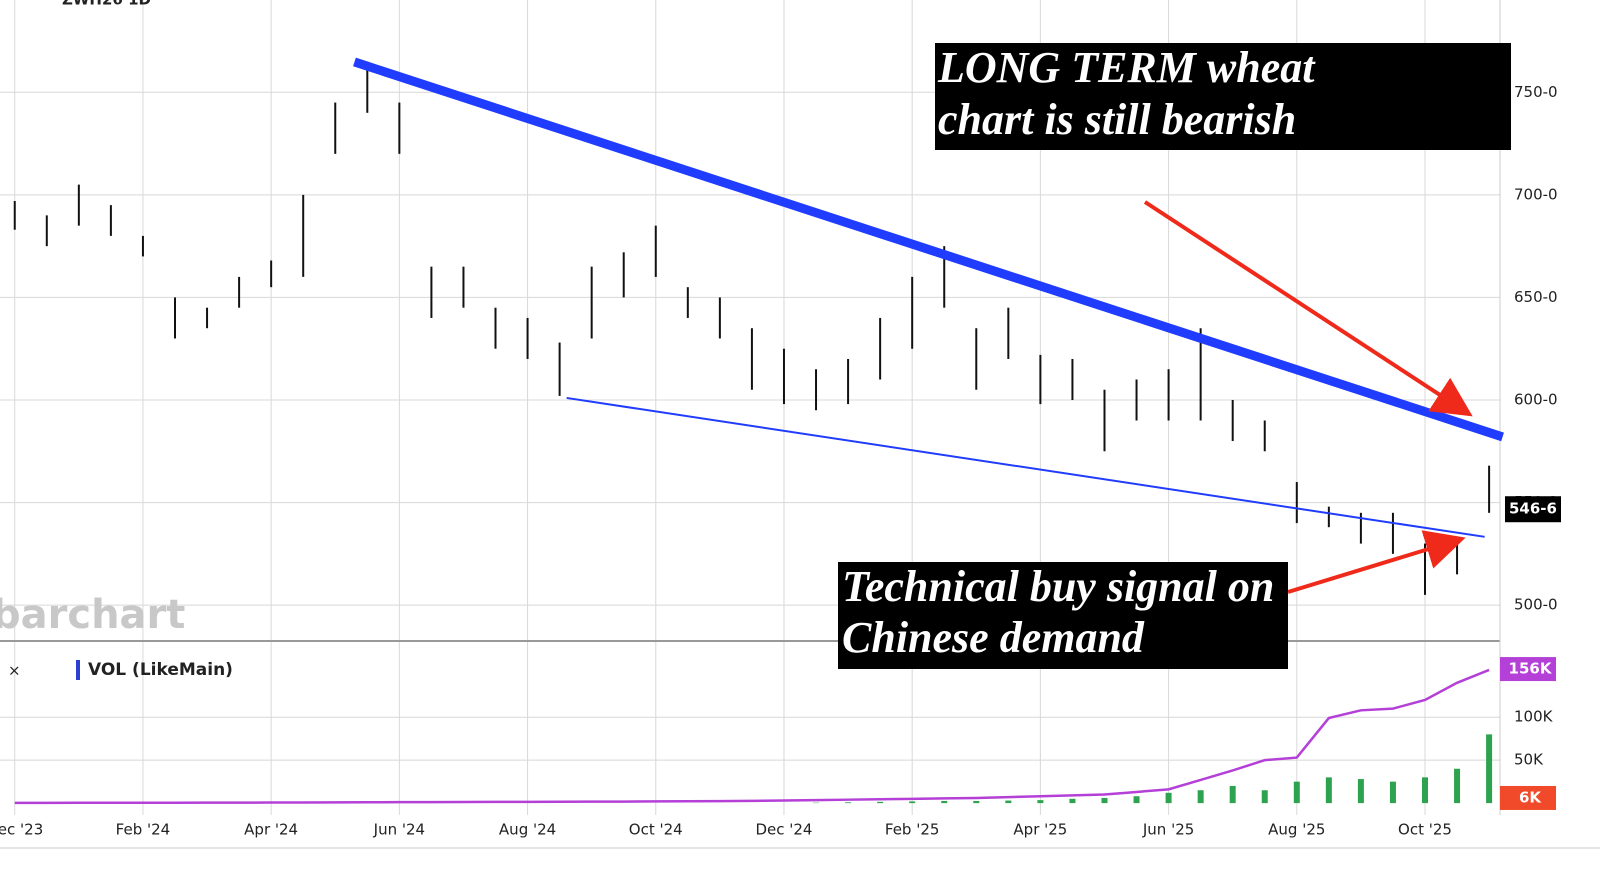  I want to click on value-badge-label: 6K, so click(1530, 797).